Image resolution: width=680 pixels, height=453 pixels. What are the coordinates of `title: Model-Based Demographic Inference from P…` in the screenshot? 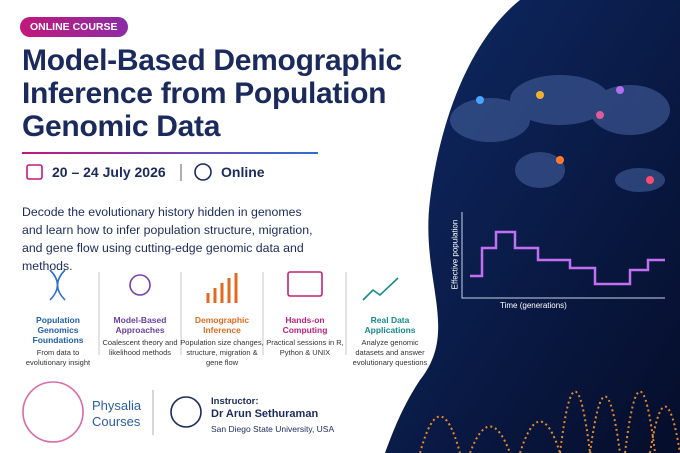 It's located at (212, 93).